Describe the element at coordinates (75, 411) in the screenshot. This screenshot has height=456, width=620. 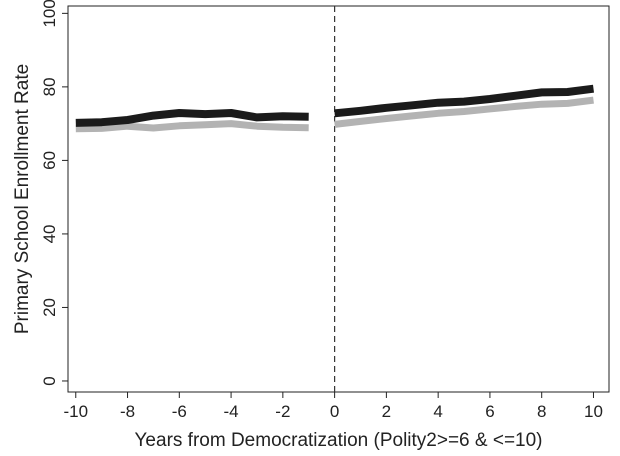
I see `x-tick-label: -10` at that location.